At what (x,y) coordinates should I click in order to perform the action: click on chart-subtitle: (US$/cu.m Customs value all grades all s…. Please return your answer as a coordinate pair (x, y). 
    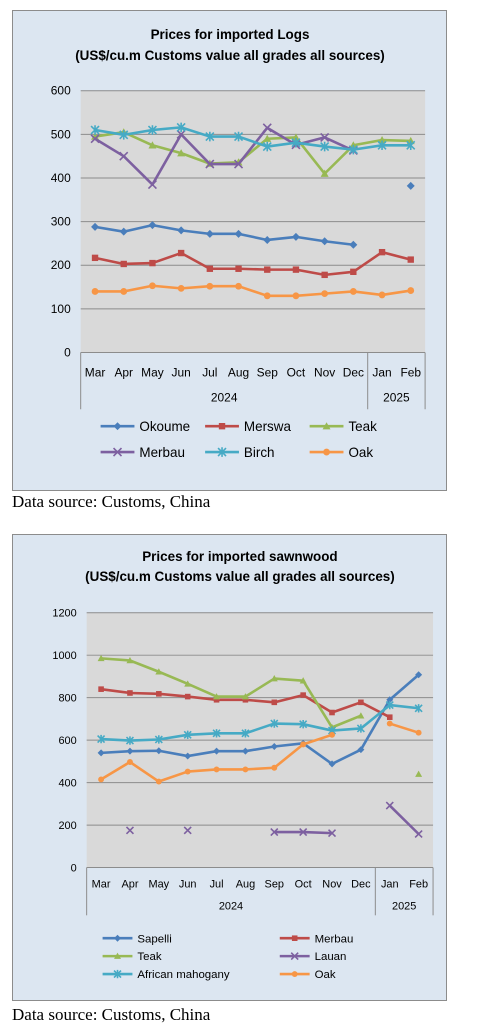
    Looking at the image, I should click on (240, 576).